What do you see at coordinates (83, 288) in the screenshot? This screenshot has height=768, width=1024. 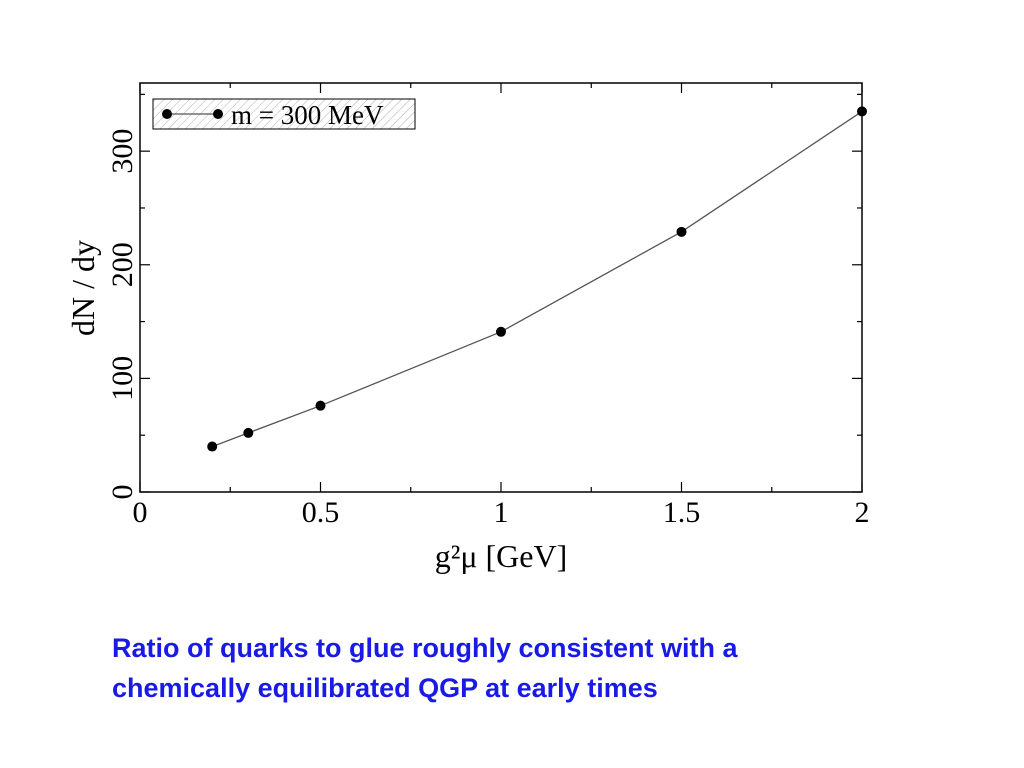 I see `y-axis-title: dN / dy` at bounding box center [83, 288].